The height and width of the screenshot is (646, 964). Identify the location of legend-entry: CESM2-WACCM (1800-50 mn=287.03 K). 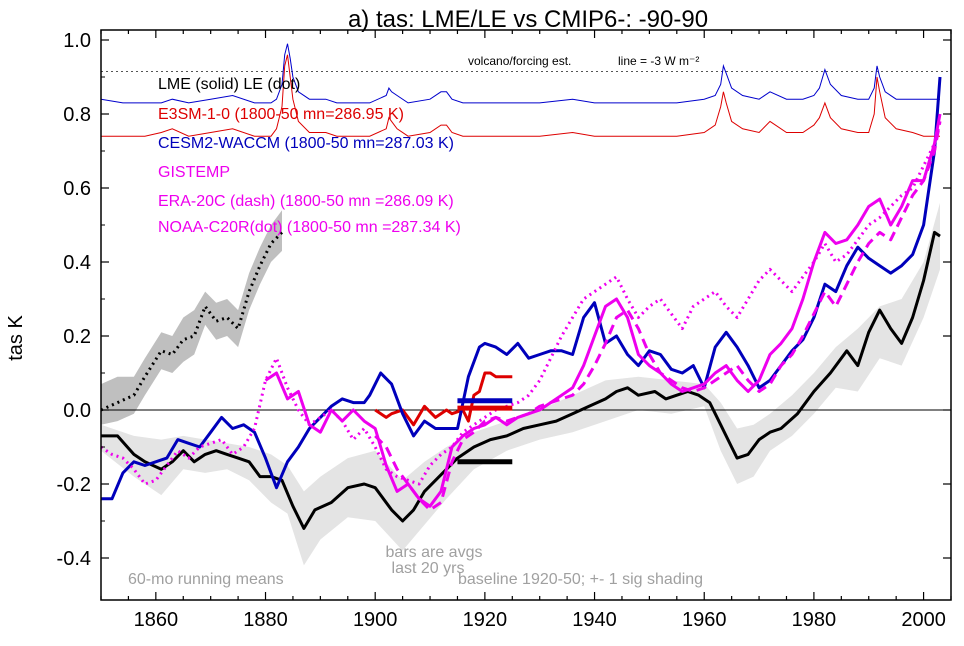
(306, 143).